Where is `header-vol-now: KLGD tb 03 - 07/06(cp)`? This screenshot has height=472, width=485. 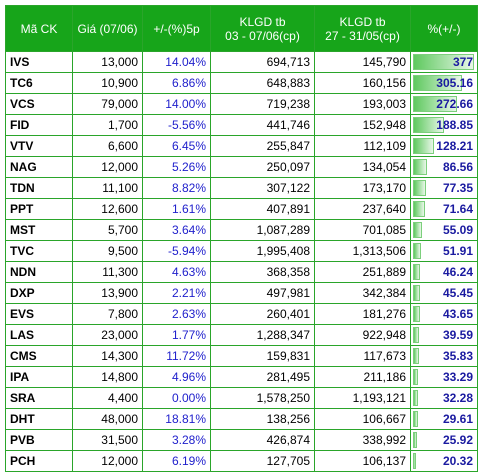
header-vol-now: KLGD tb 03 - 07/06(cp) is located at coordinates (262, 28).